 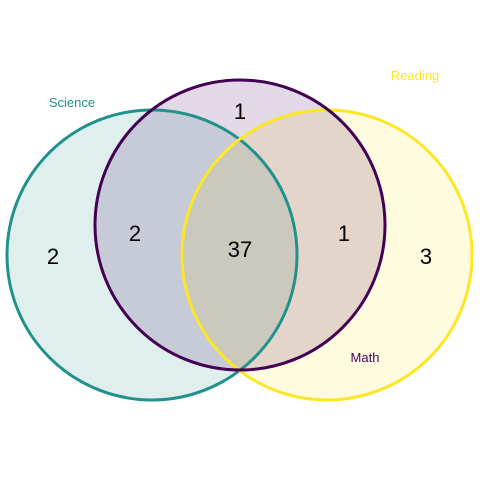 What do you see at coordinates (53, 256) in the screenshot?
I see `science-only-count: 2` at bounding box center [53, 256].